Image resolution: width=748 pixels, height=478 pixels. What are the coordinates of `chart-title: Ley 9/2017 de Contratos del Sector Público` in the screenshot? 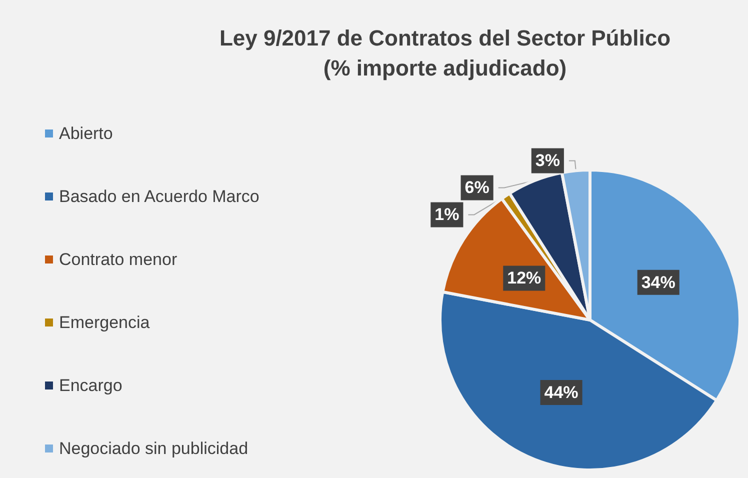 It's located at (445, 38).